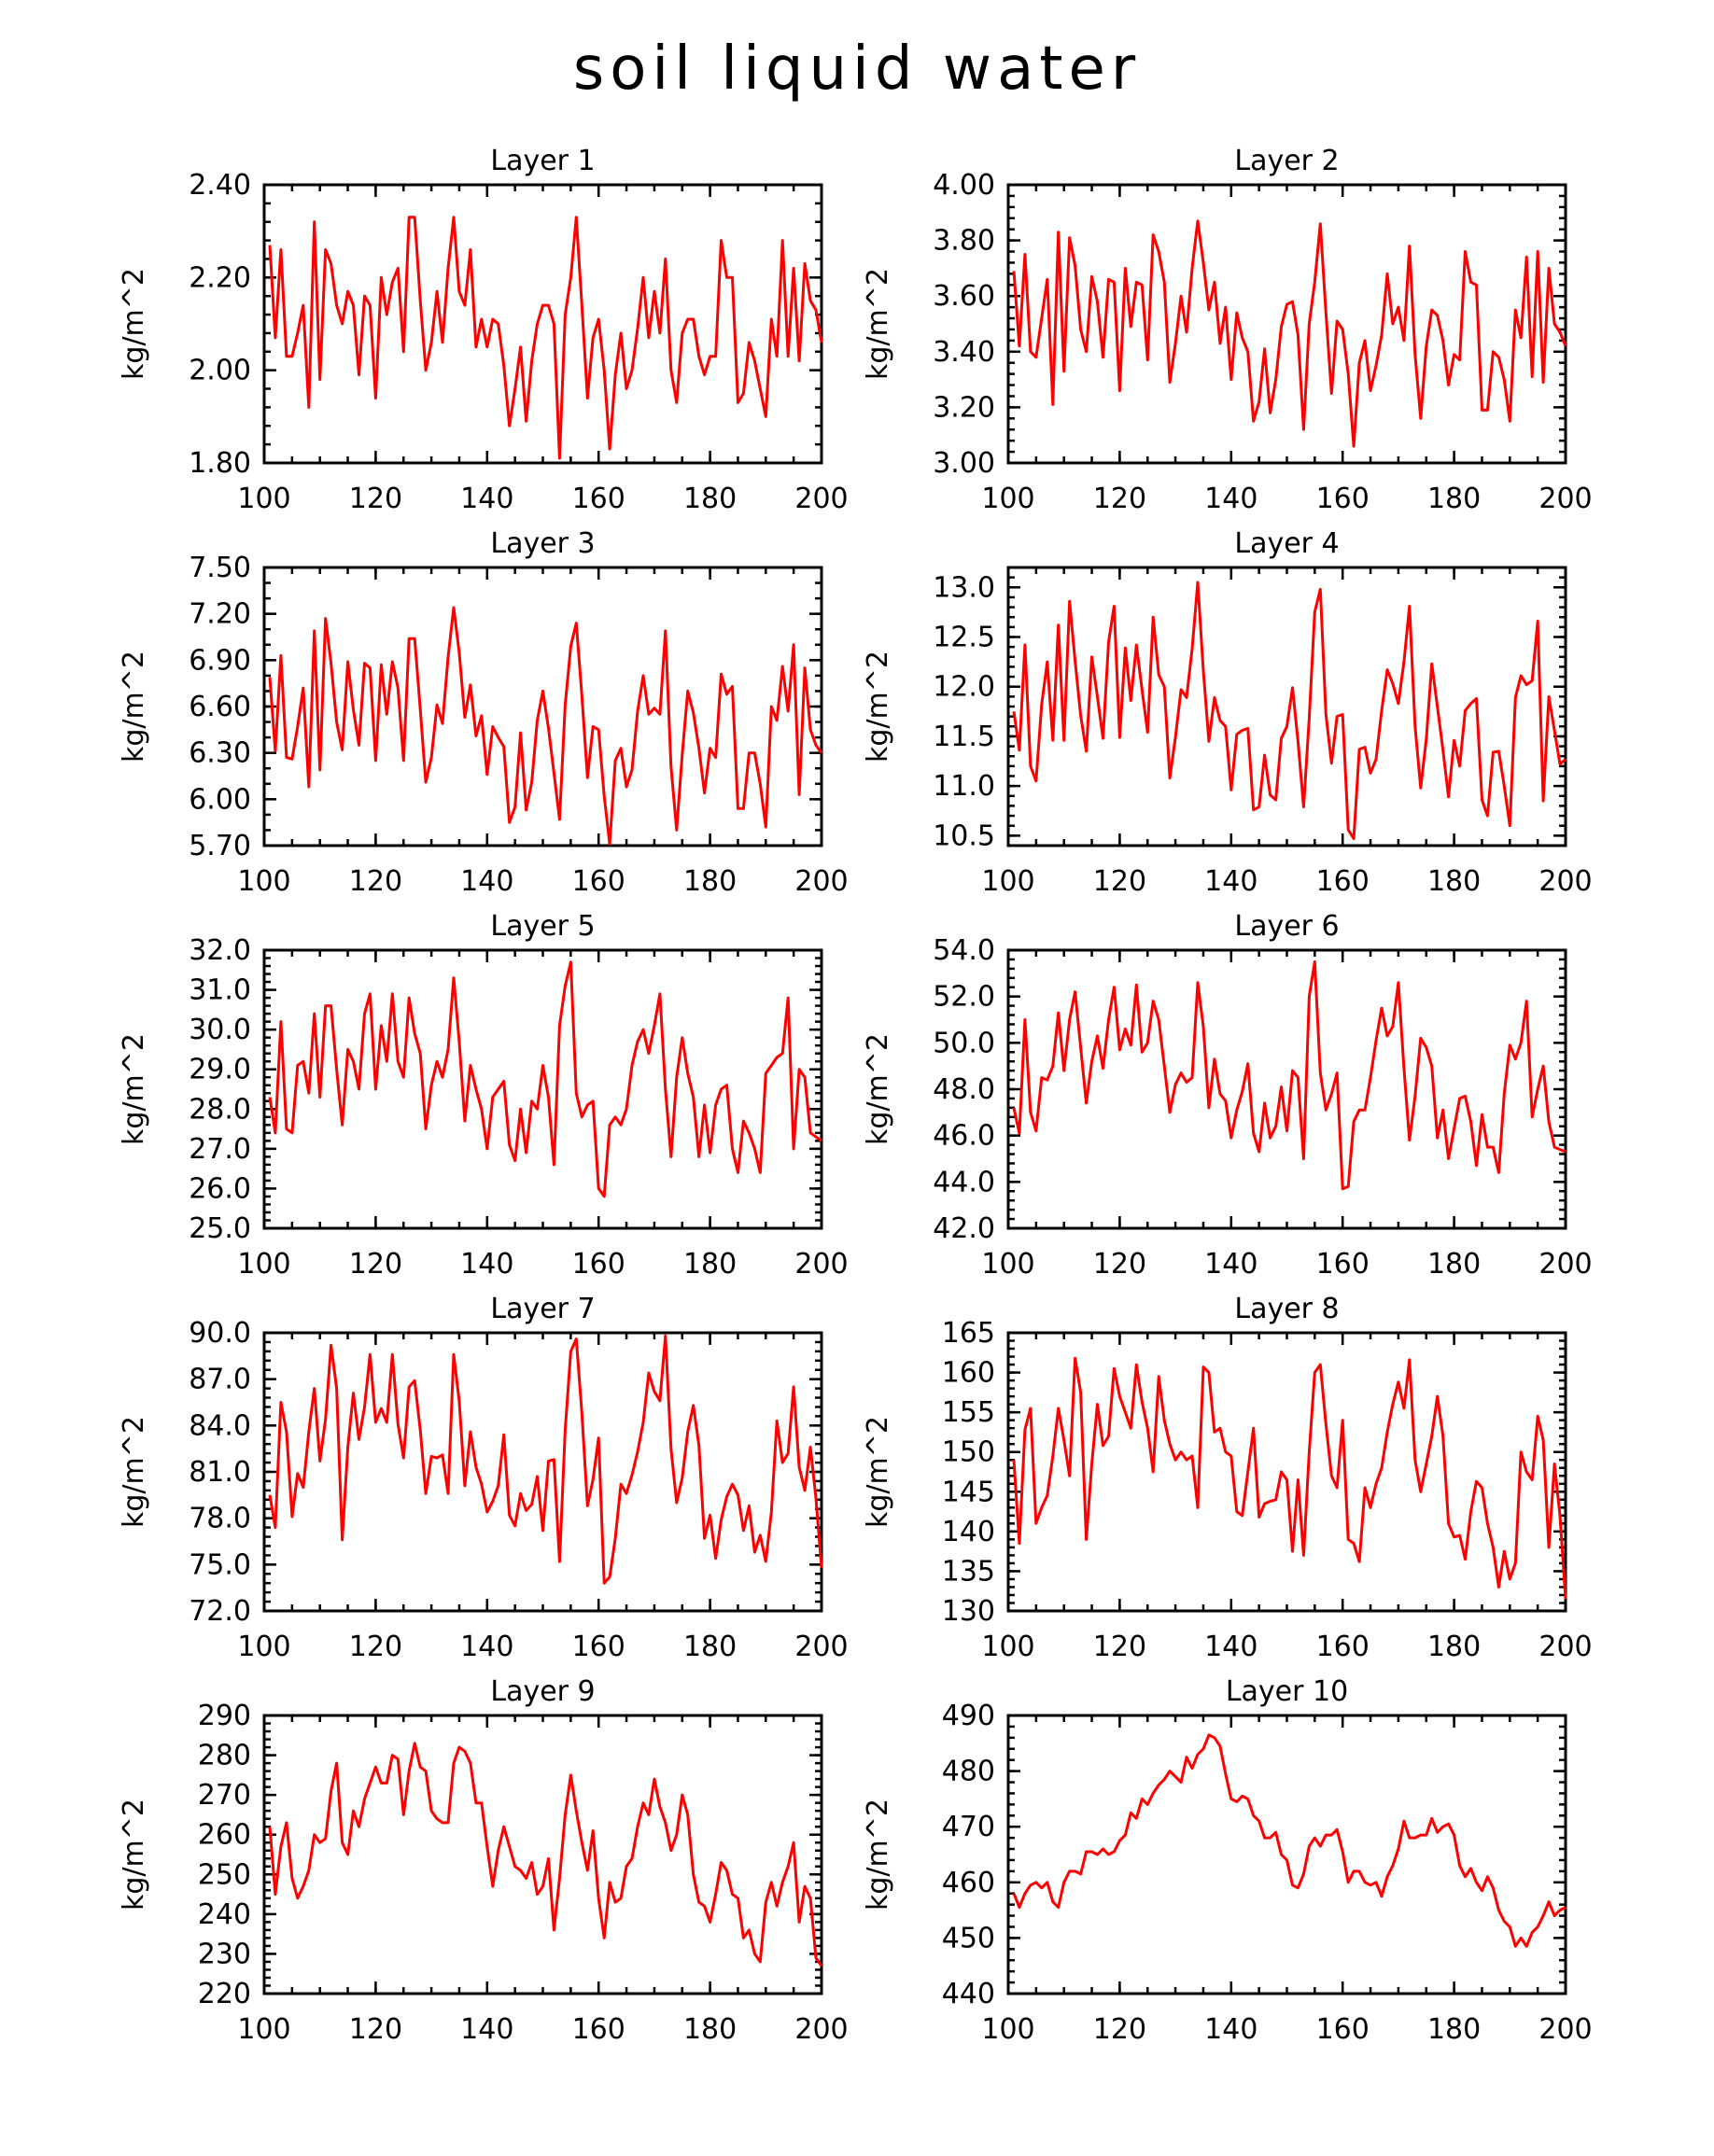  Describe the element at coordinates (964, 687) in the screenshot. I see `y-tick-label: 12.0` at that location.